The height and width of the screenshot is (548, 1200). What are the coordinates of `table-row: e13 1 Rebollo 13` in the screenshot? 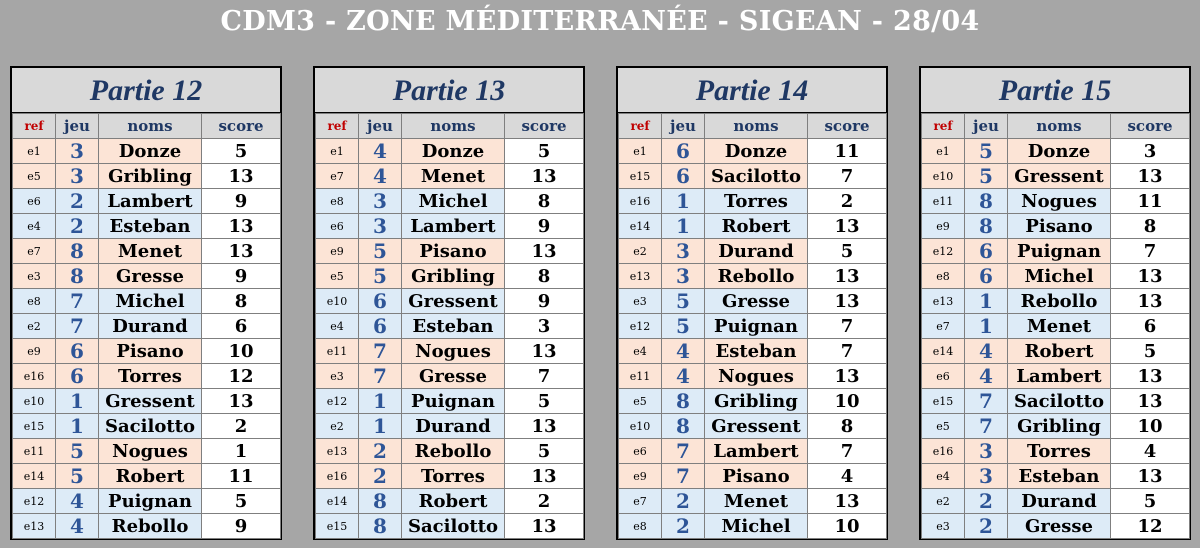 It's located at (1055, 301).